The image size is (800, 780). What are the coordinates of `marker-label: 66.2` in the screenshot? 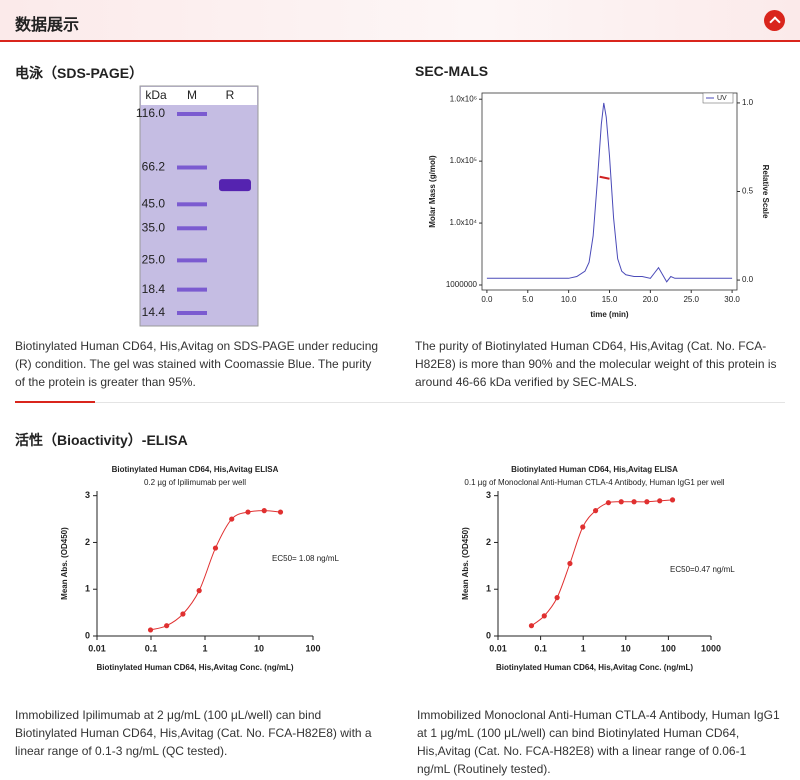 It's located at (154, 167).